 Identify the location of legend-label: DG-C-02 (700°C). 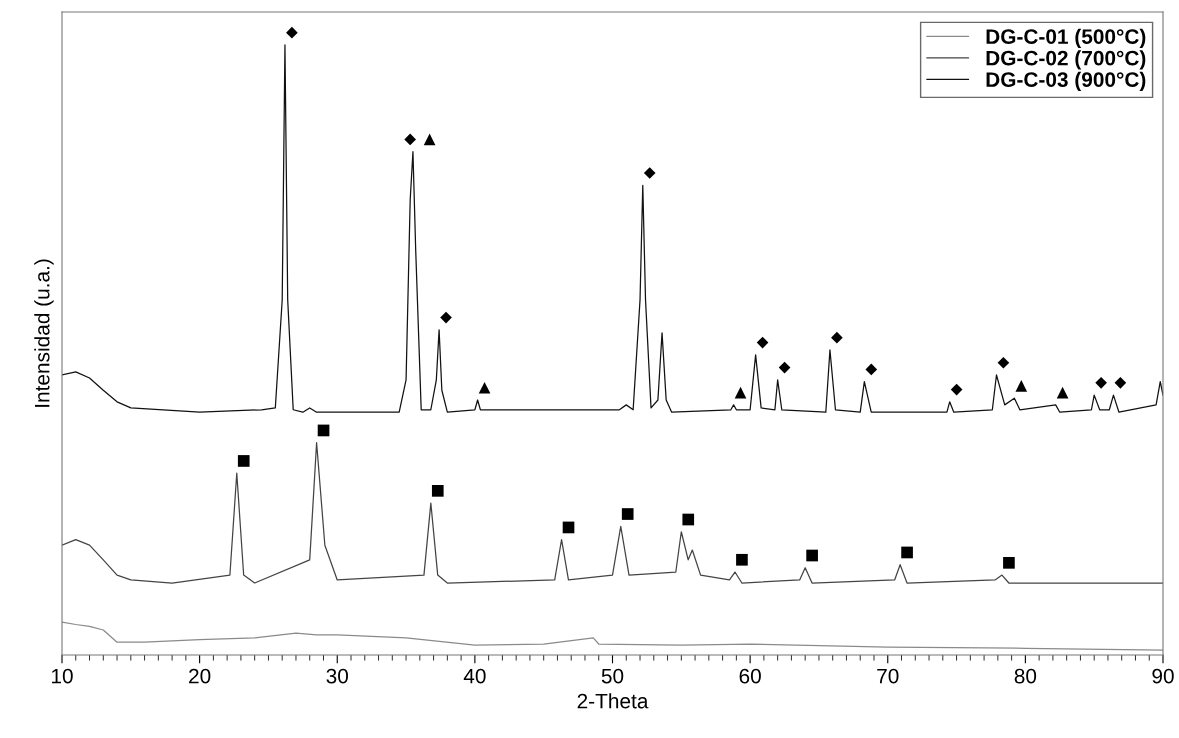
(1066, 60).